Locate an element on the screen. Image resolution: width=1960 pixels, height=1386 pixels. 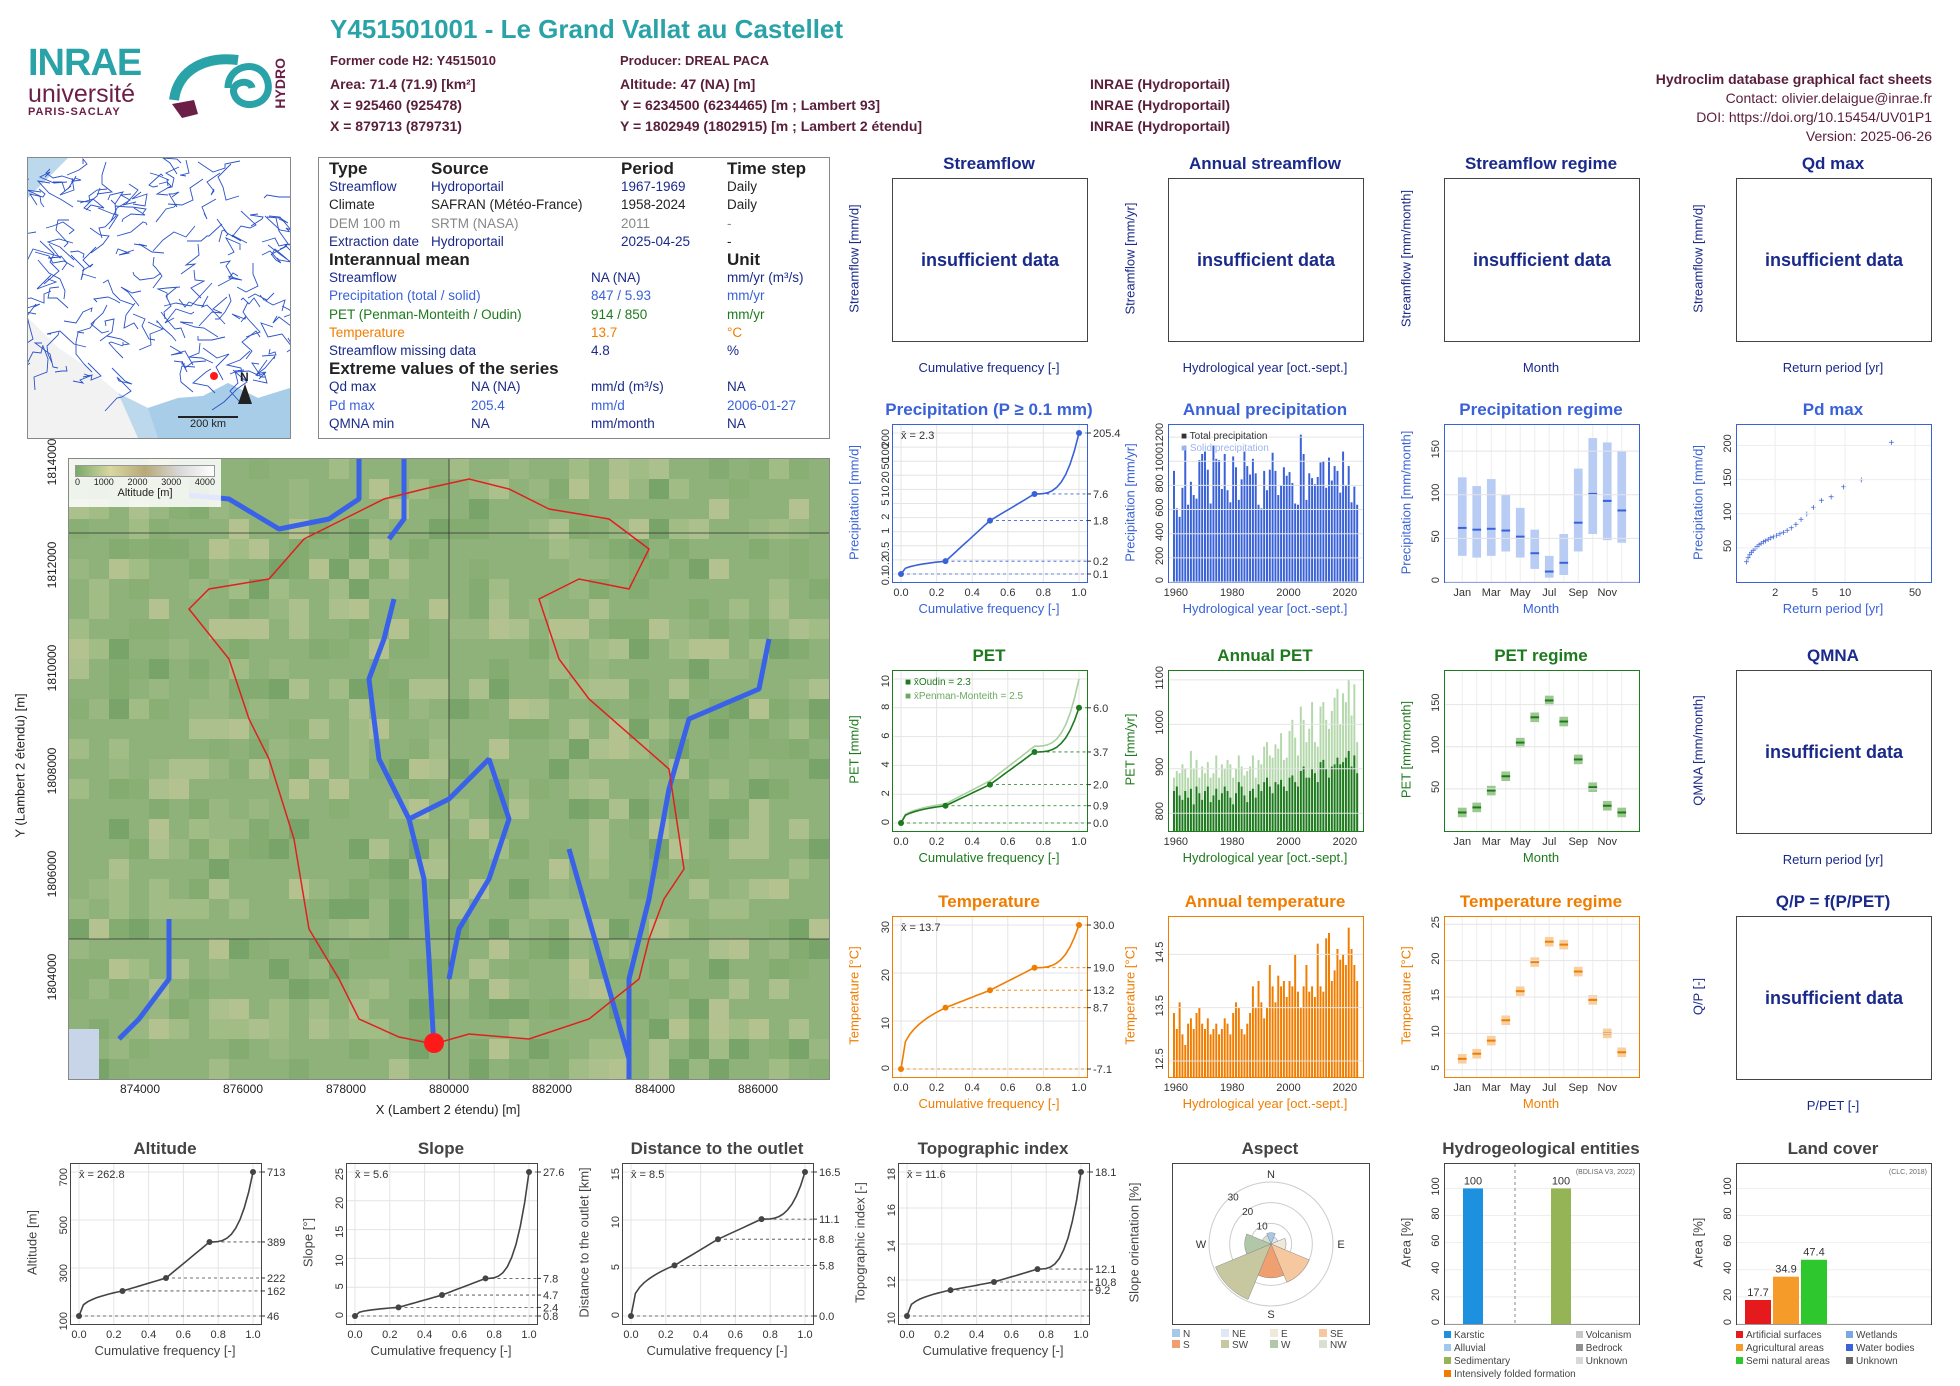
hydrogeo-bar-label: 100 is located at coordinates (1473, 1181).